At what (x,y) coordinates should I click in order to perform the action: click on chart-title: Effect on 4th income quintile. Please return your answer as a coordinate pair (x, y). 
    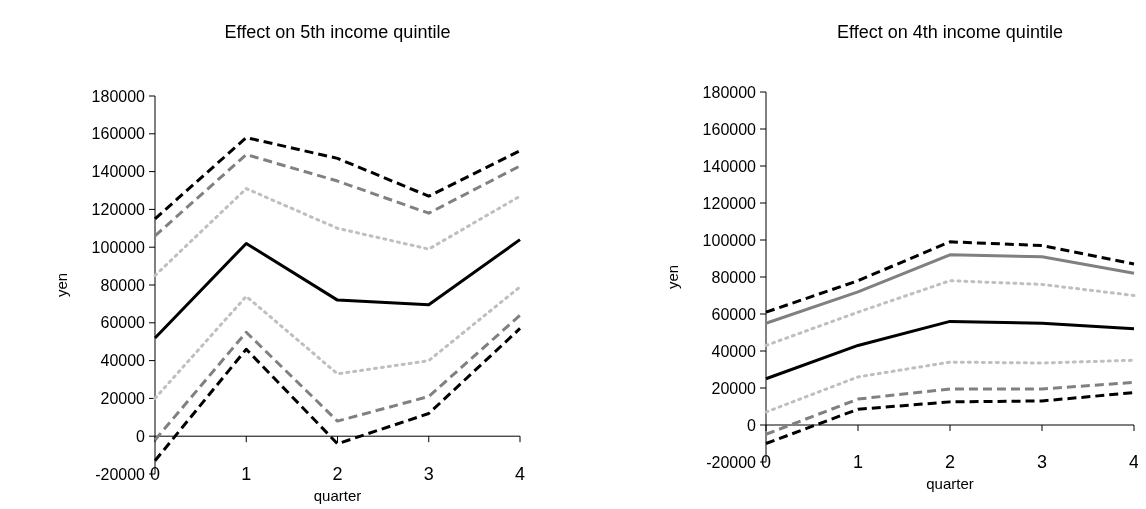
    Looking at the image, I should click on (950, 32).